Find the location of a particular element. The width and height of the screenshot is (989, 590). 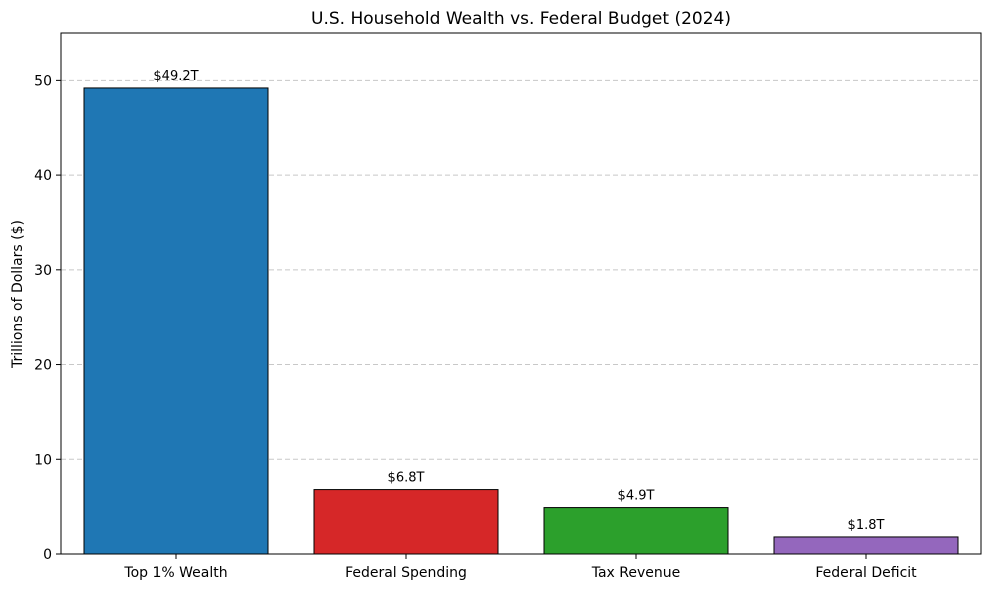

data-label: $6.8T is located at coordinates (406, 478).